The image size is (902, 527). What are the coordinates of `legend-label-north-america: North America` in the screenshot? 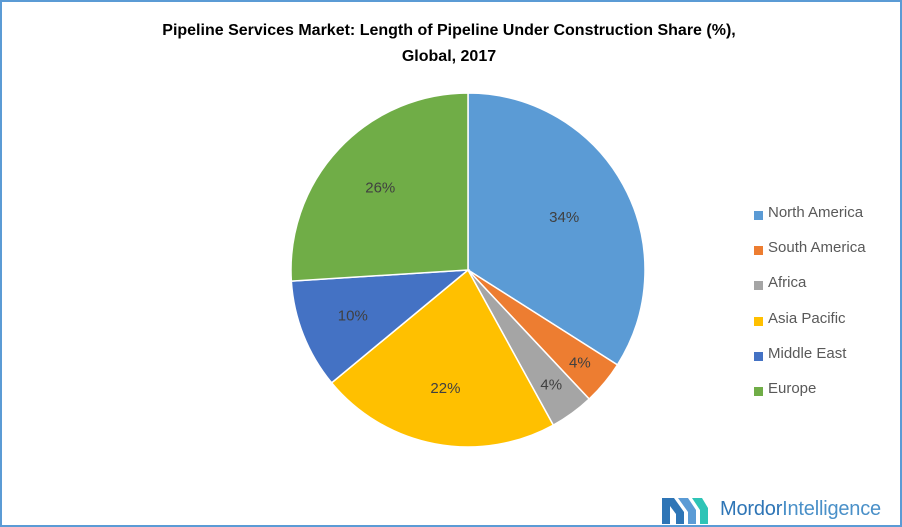 It's located at (816, 213).